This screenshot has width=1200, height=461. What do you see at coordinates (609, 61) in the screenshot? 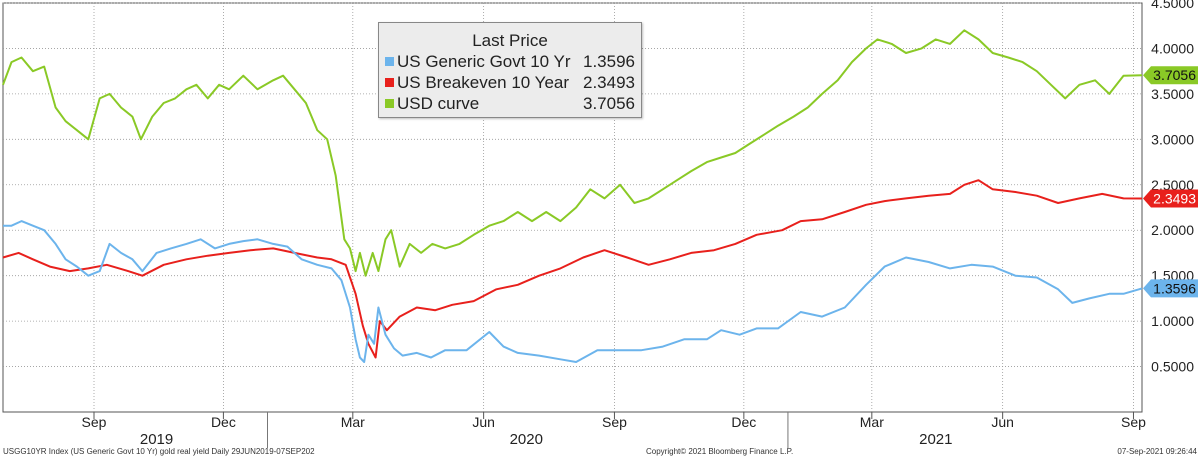
I see `legend-value-ust10y: 1.3596` at bounding box center [609, 61].